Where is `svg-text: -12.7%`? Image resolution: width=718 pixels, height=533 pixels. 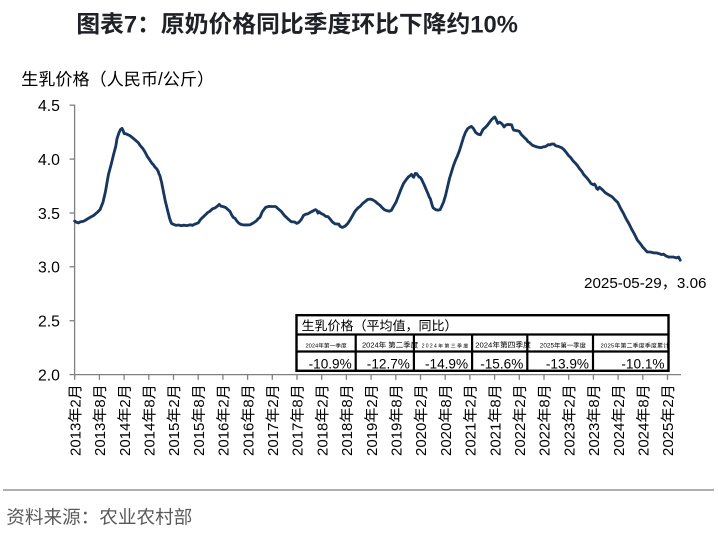
svg-text: -12.7% is located at coordinates (388, 363).